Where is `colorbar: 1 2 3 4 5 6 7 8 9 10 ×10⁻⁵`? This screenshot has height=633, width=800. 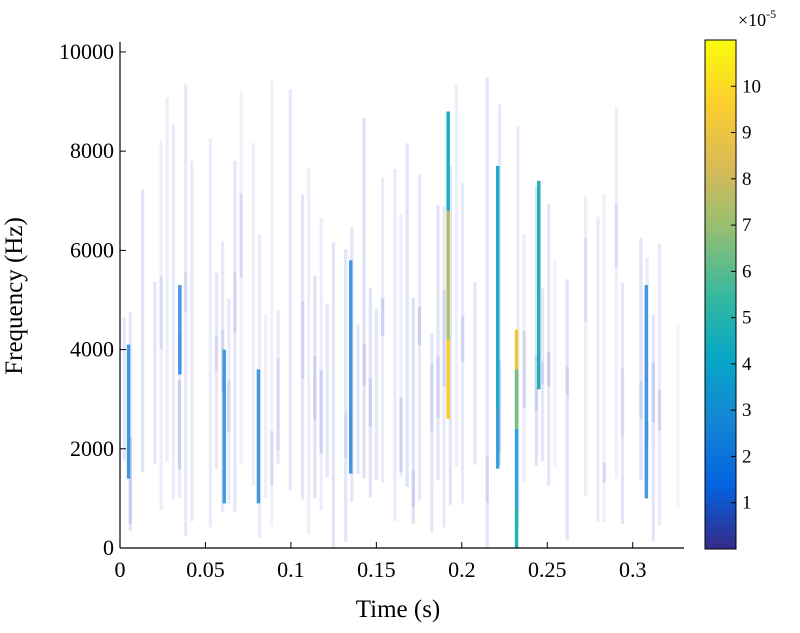 colorbar: 1 2 3 4 5 6 7 8 9 10 ×10⁻⁵ is located at coordinates (740, 278).